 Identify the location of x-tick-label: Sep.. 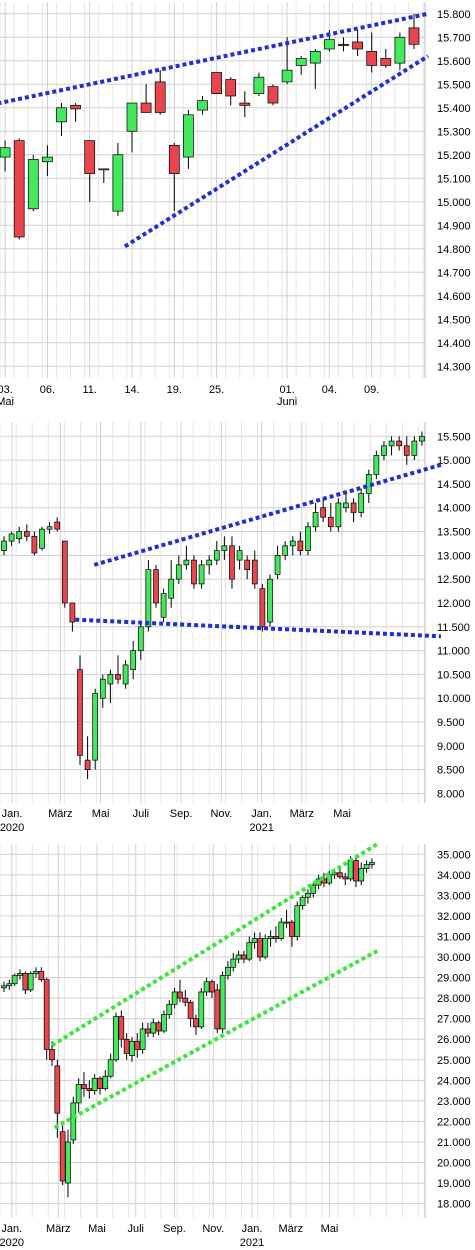
(174, 1229).